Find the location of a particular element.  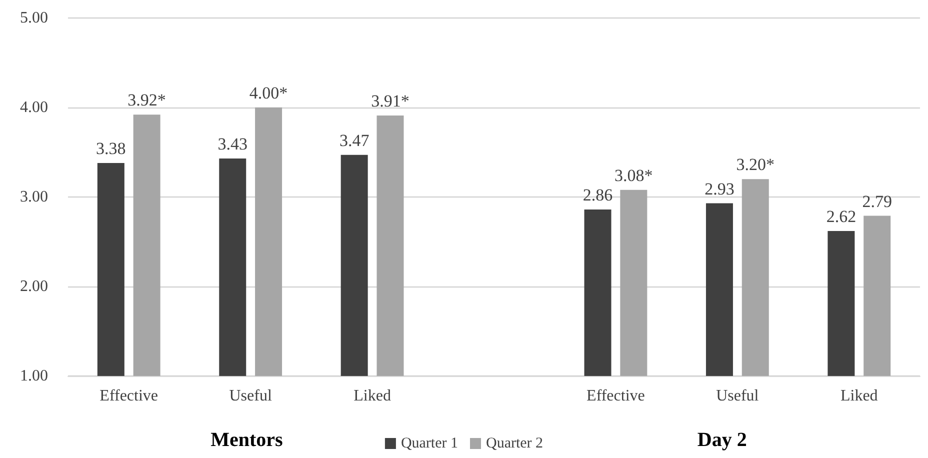

y-tick-label: 2.00 is located at coordinates (34, 286).